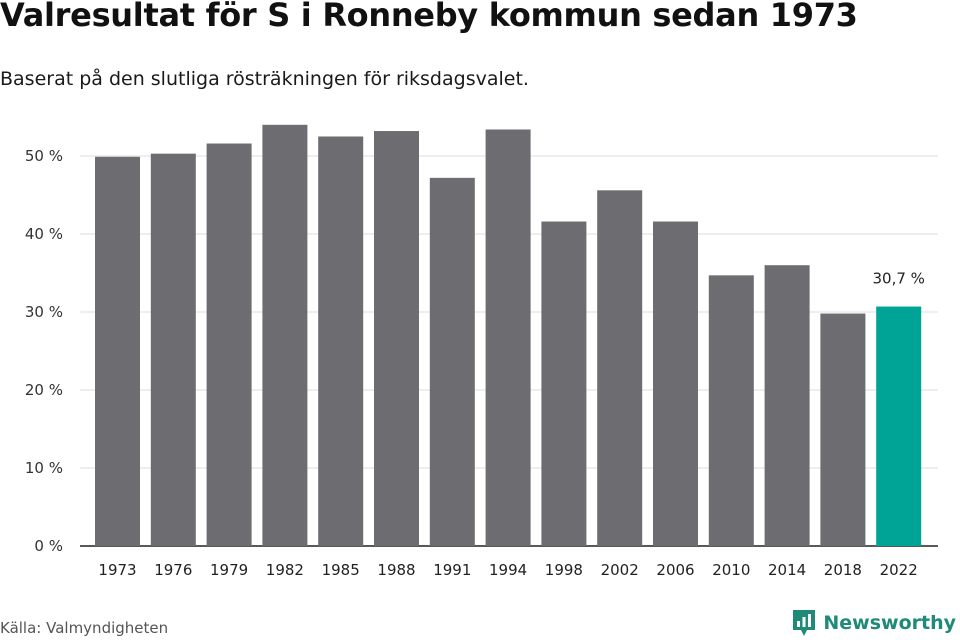  I want to click on bar-1976, so click(173, 349).